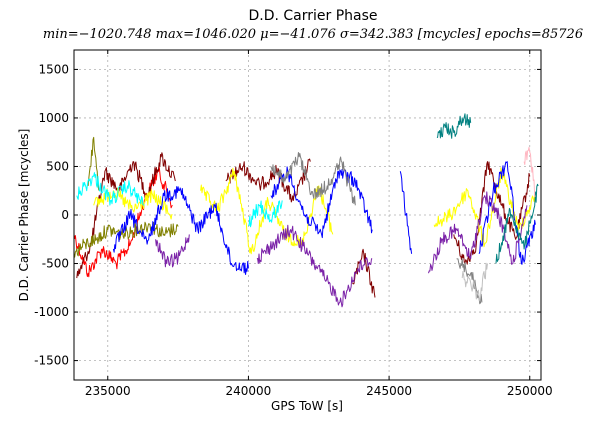  Describe the element at coordinates (530, 391) in the screenshot. I see `x-tick-label: 250000` at that location.